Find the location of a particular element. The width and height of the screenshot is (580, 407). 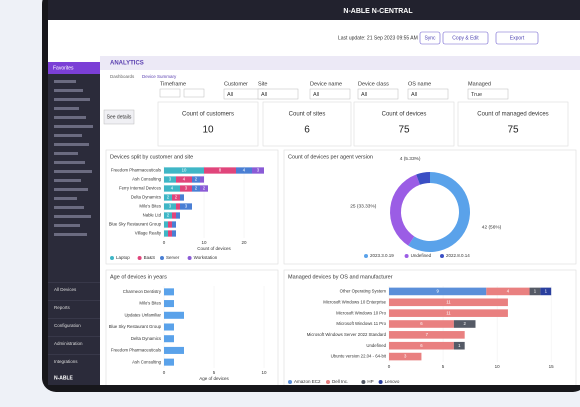

y-tick-label: Microsoft Windows Server 2022 Standard is located at coordinates (347, 334).